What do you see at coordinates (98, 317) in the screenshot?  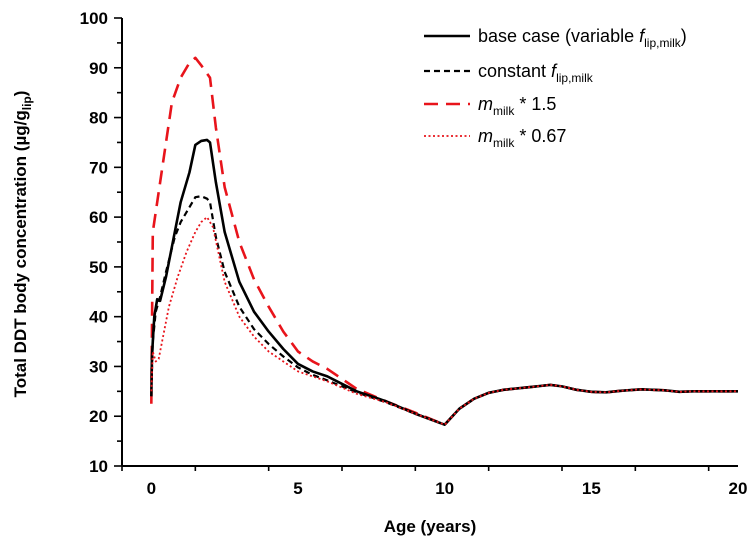 I see `y-tick-label: 40` at bounding box center [98, 317].